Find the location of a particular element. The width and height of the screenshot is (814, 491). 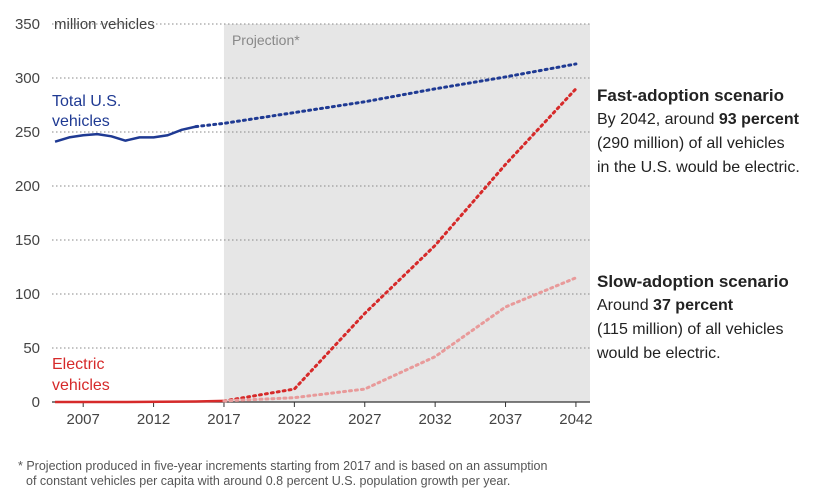

y-tick-label: 150 is located at coordinates (27, 240).